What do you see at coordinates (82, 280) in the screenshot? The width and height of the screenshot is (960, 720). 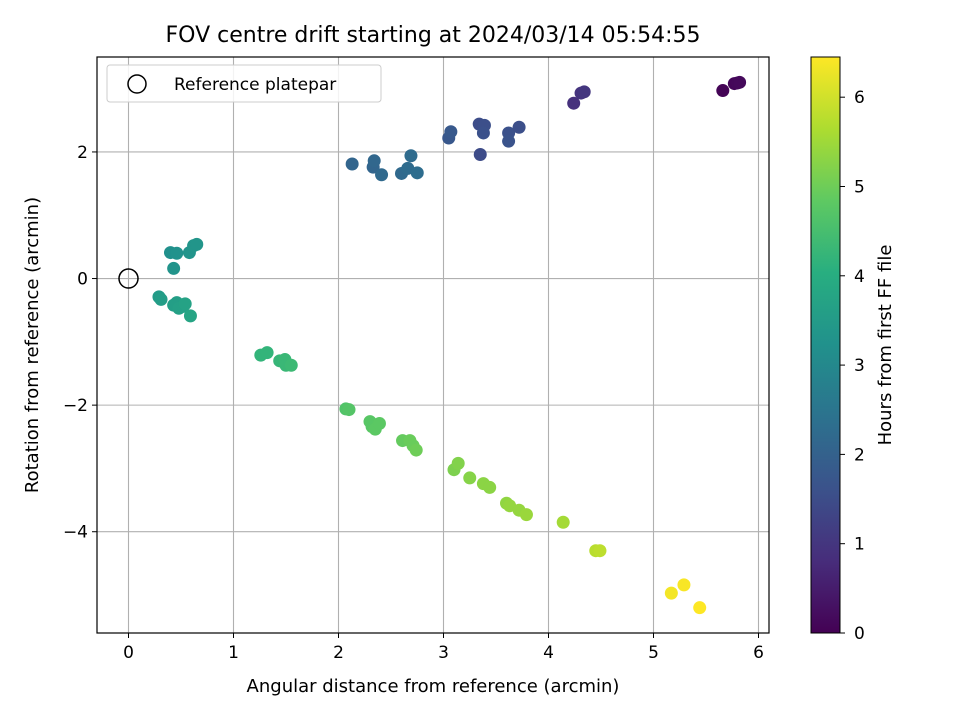 I see `y-tick-label: 0` at bounding box center [82, 280].